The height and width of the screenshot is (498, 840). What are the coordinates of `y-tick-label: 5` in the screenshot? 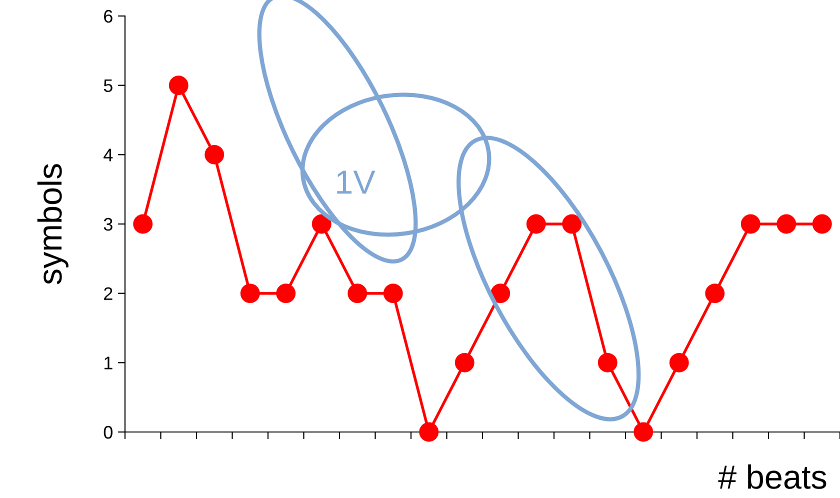 It's located at (108, 85).